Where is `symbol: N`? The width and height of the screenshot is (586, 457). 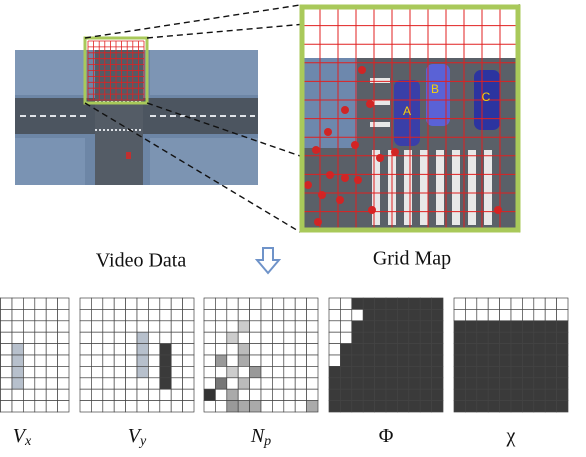 symbol: N is located at coordinates (258, 436).